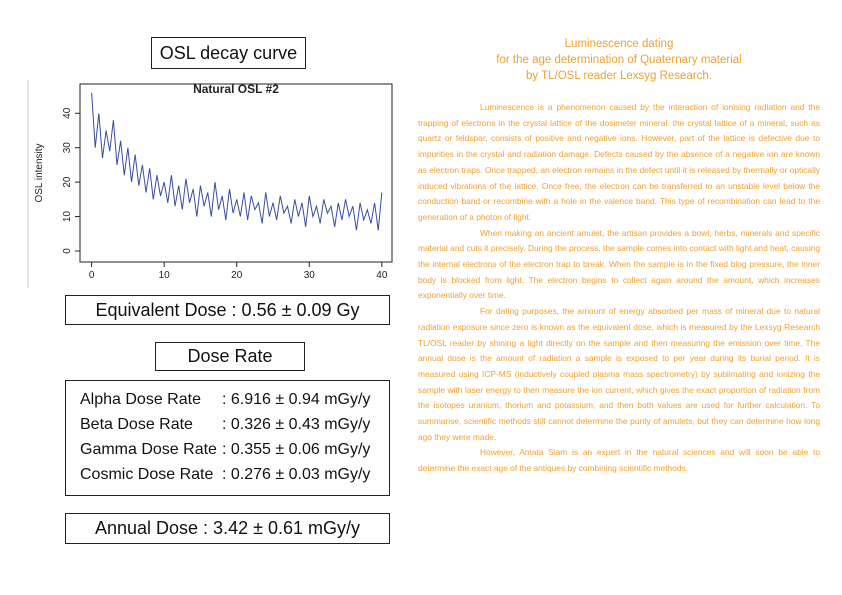 The image size is (842, 595). What do you see at coordinates (67, 182) in the screenshot?
I see `y-tick-label: 20` at bounding box center [67, 182].